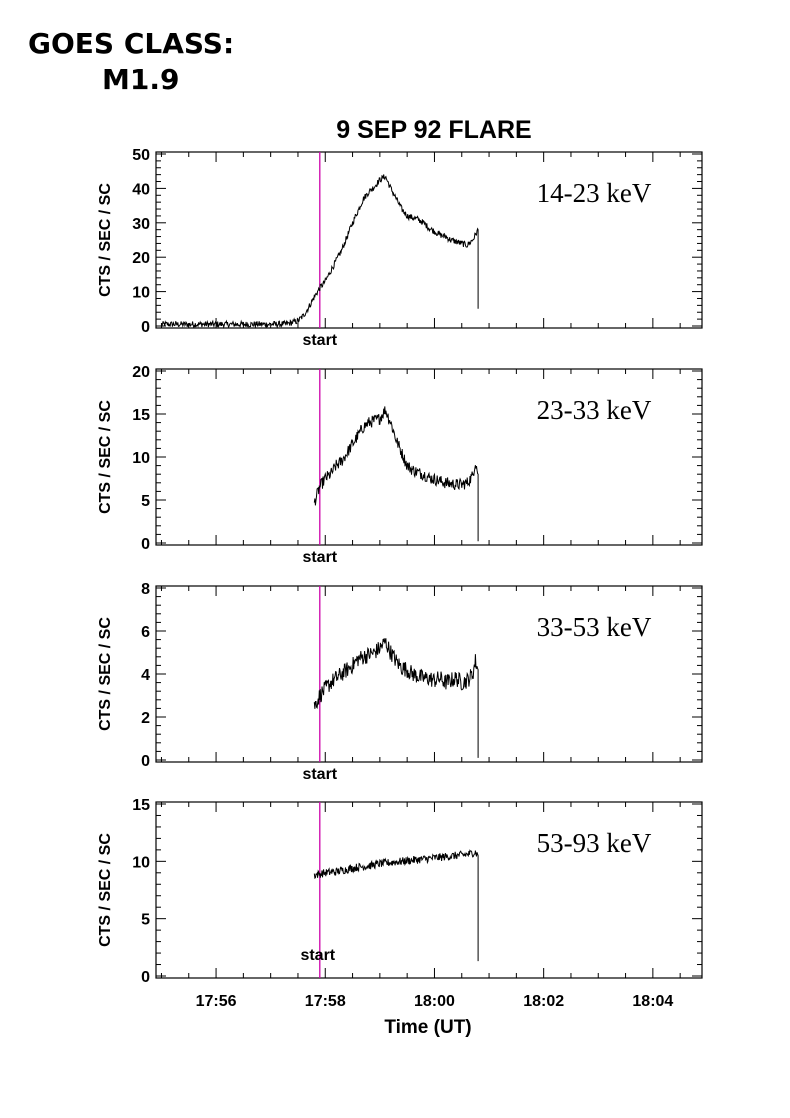 Image resolution: width=790 pixels, height=1118 pixels. What do you see at coordinates (145, 675) in the screenshot?
I see `y-tick-label: 4` at bounding box center [145, 675].